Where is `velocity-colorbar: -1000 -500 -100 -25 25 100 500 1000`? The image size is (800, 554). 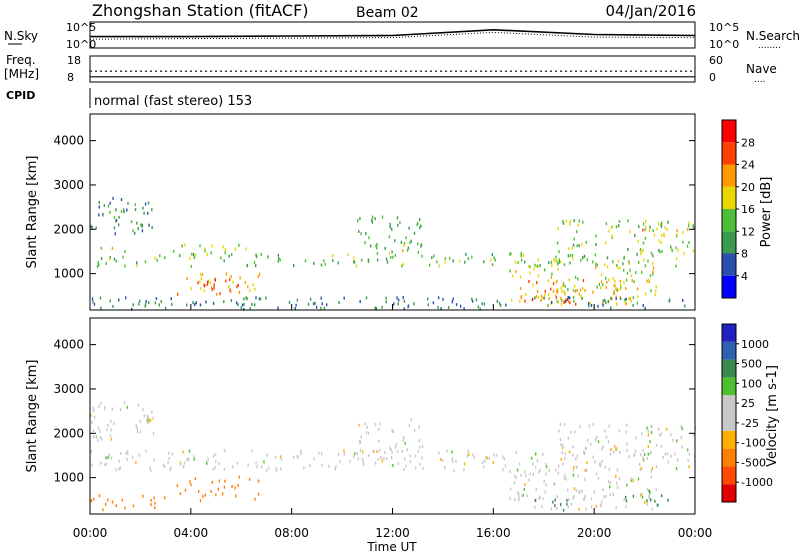 velocity-colorbar: -1000 -500 -100 -25 25 100 500 1000 is located at coordinates (747, 413).